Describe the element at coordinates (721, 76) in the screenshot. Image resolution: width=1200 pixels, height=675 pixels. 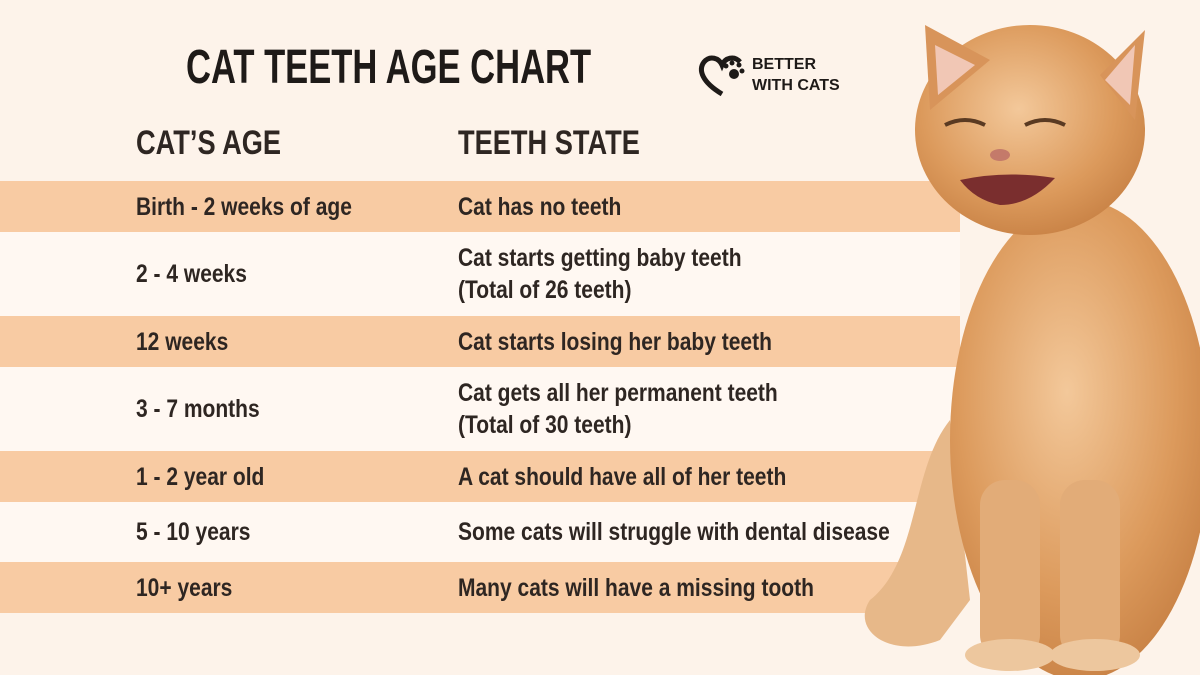
I see `logo-icon` at that location.